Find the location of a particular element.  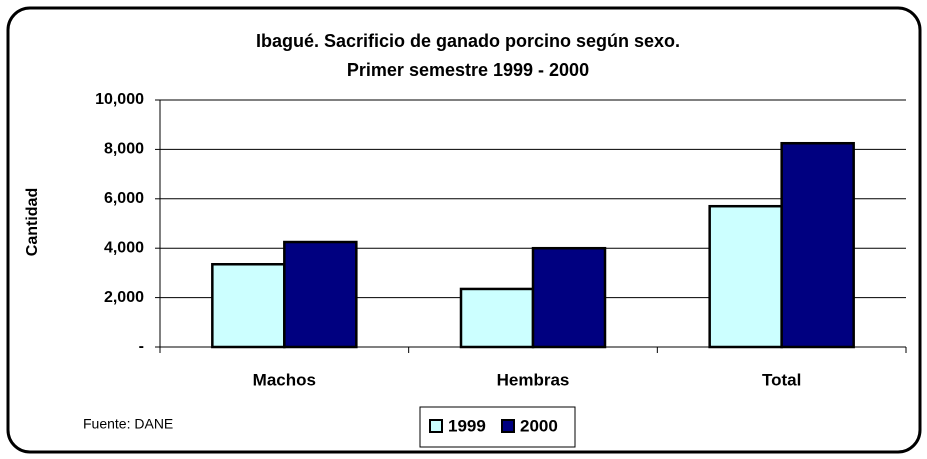

x-tick-label: Total is located at coordinates (781, 379).